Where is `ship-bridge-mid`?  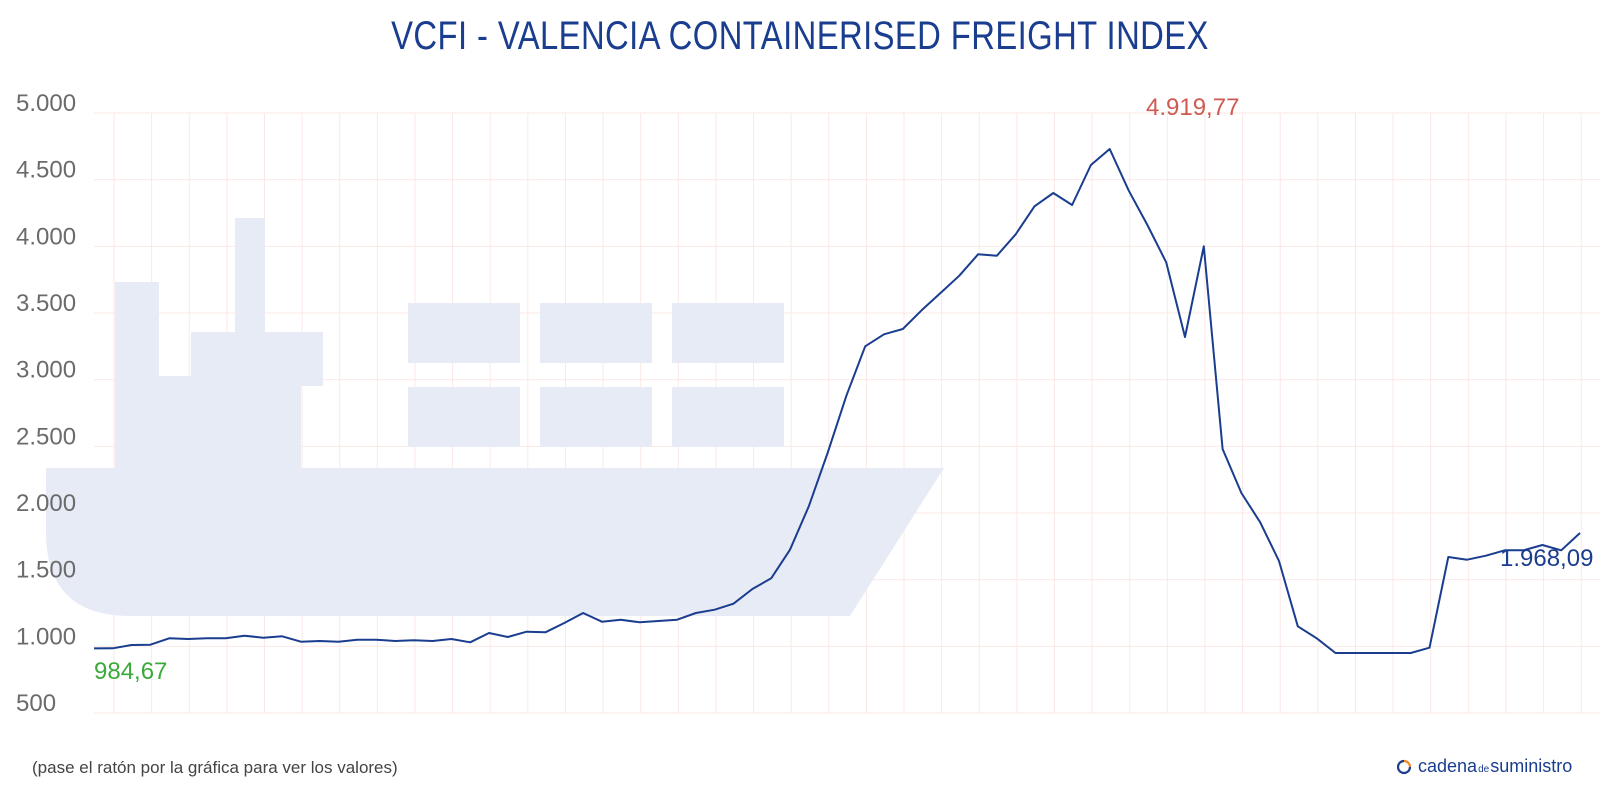
ship-bridge-mid is located at coordinates (213, 402).